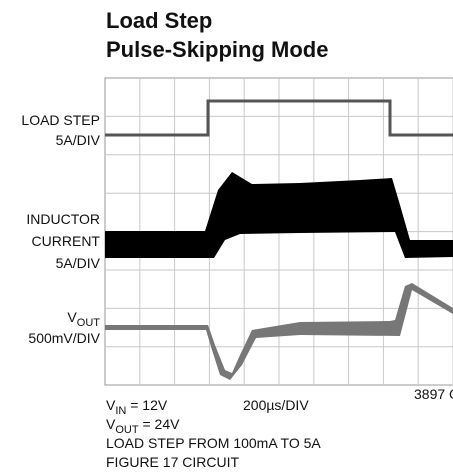 Image resolution: width=453 pixels, height=476 pixels. I want to click on note-sub: OUT, so click(127, 430).